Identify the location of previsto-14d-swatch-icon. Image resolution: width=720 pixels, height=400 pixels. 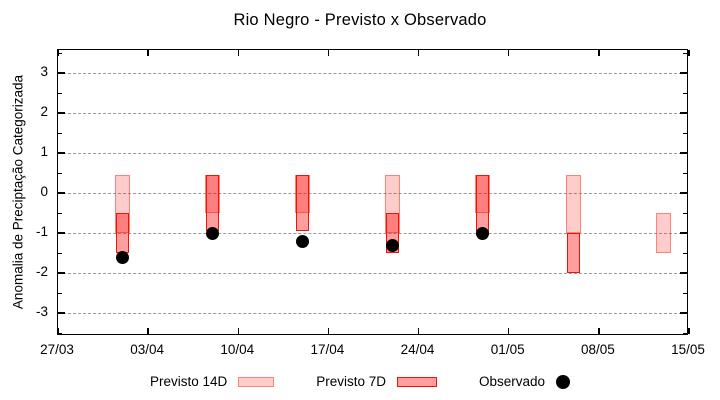
(256, 381).